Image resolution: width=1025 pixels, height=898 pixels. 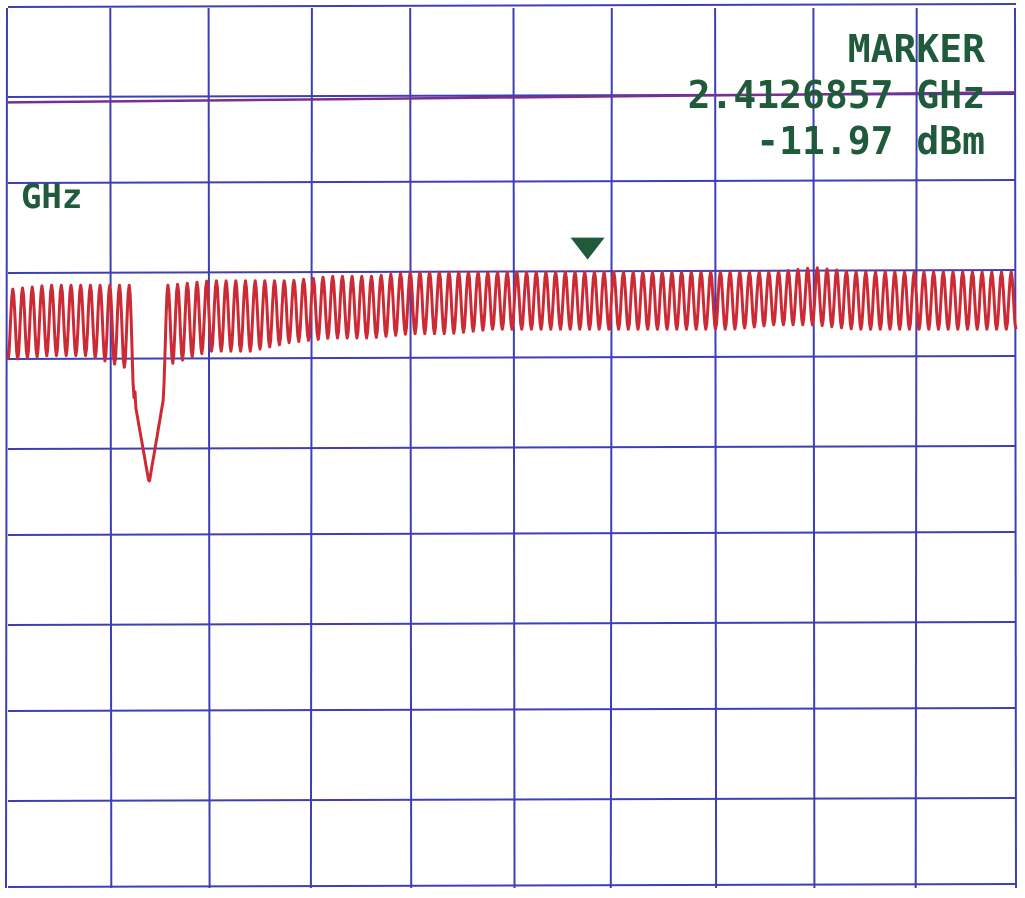 What do you see at coordinates (41, 197) in the screenshot?
I see `left-frequency-readout: 7 GHz` at bounding box center [41, 197].